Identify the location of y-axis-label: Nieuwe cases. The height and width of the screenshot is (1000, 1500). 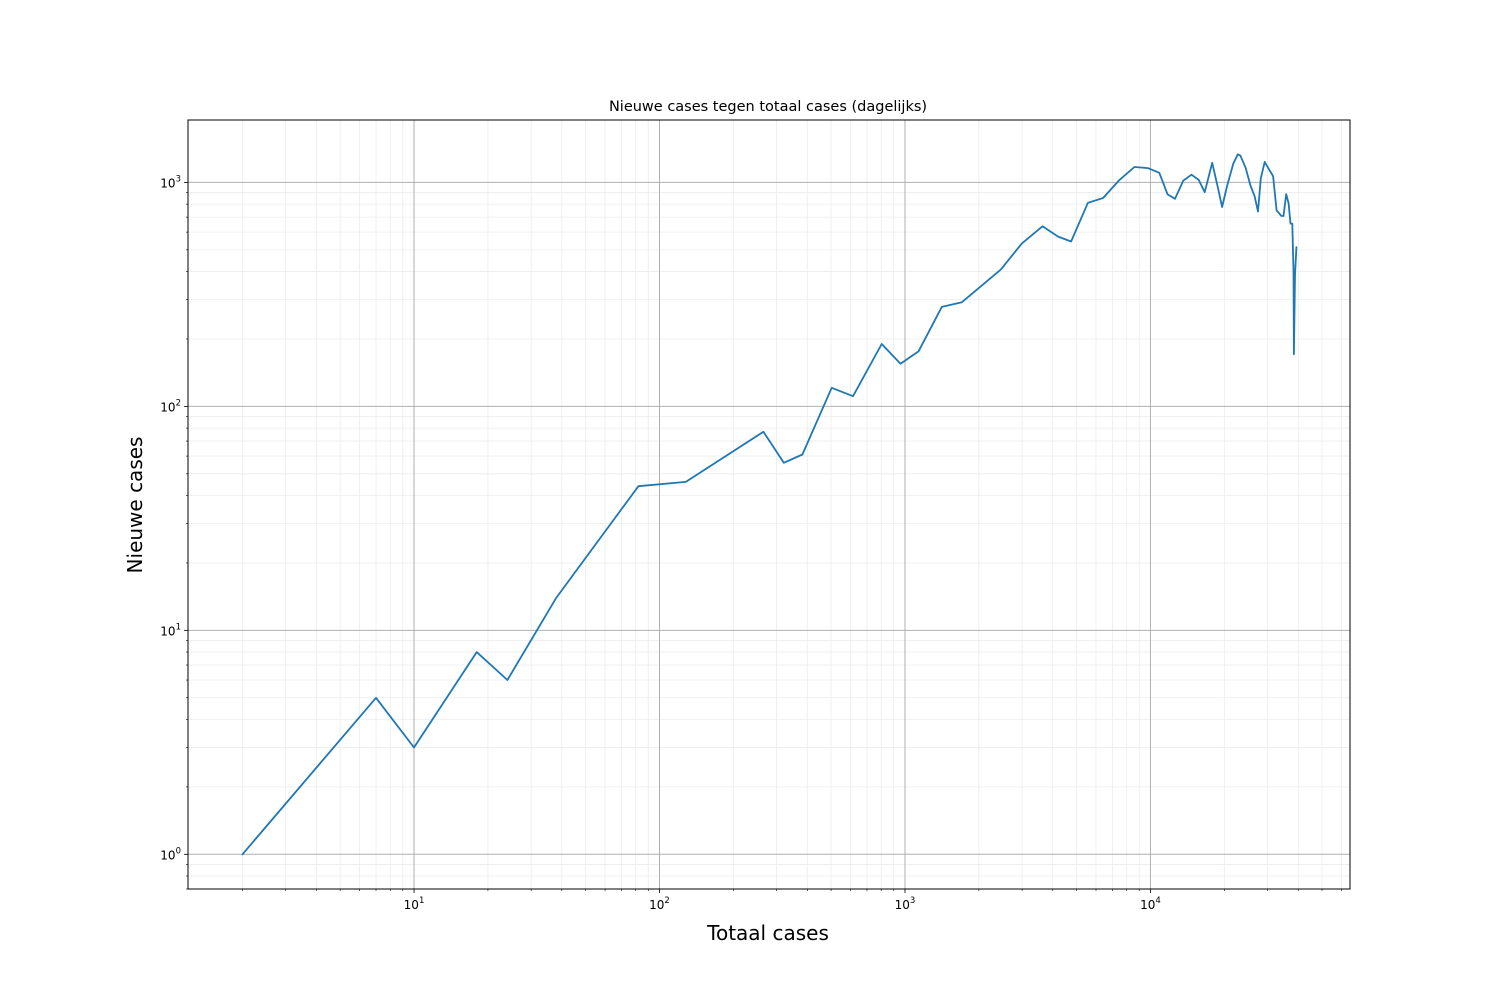
(135, 505).